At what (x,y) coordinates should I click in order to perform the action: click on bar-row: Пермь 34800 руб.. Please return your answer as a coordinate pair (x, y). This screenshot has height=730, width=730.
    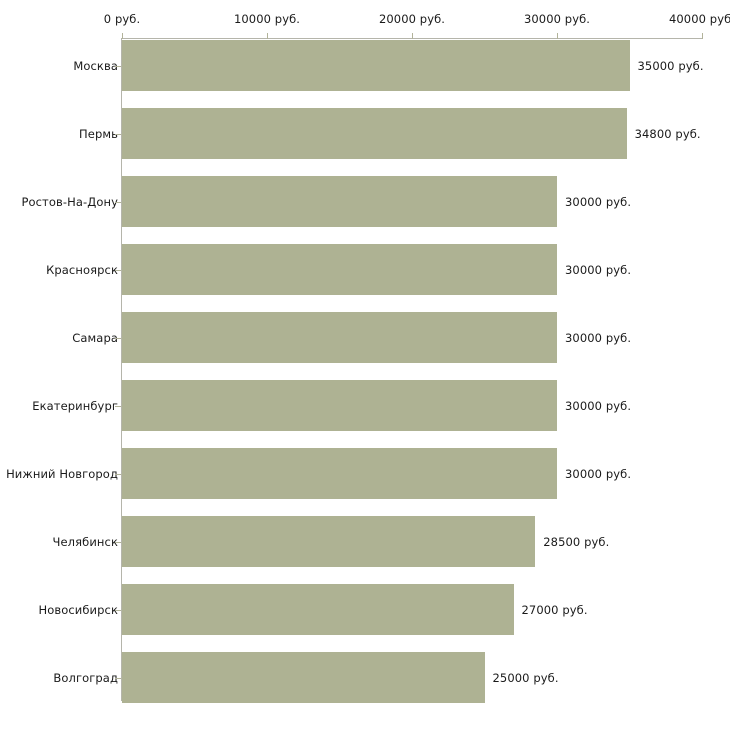
    Looking at the image, I should click on (365, 133).